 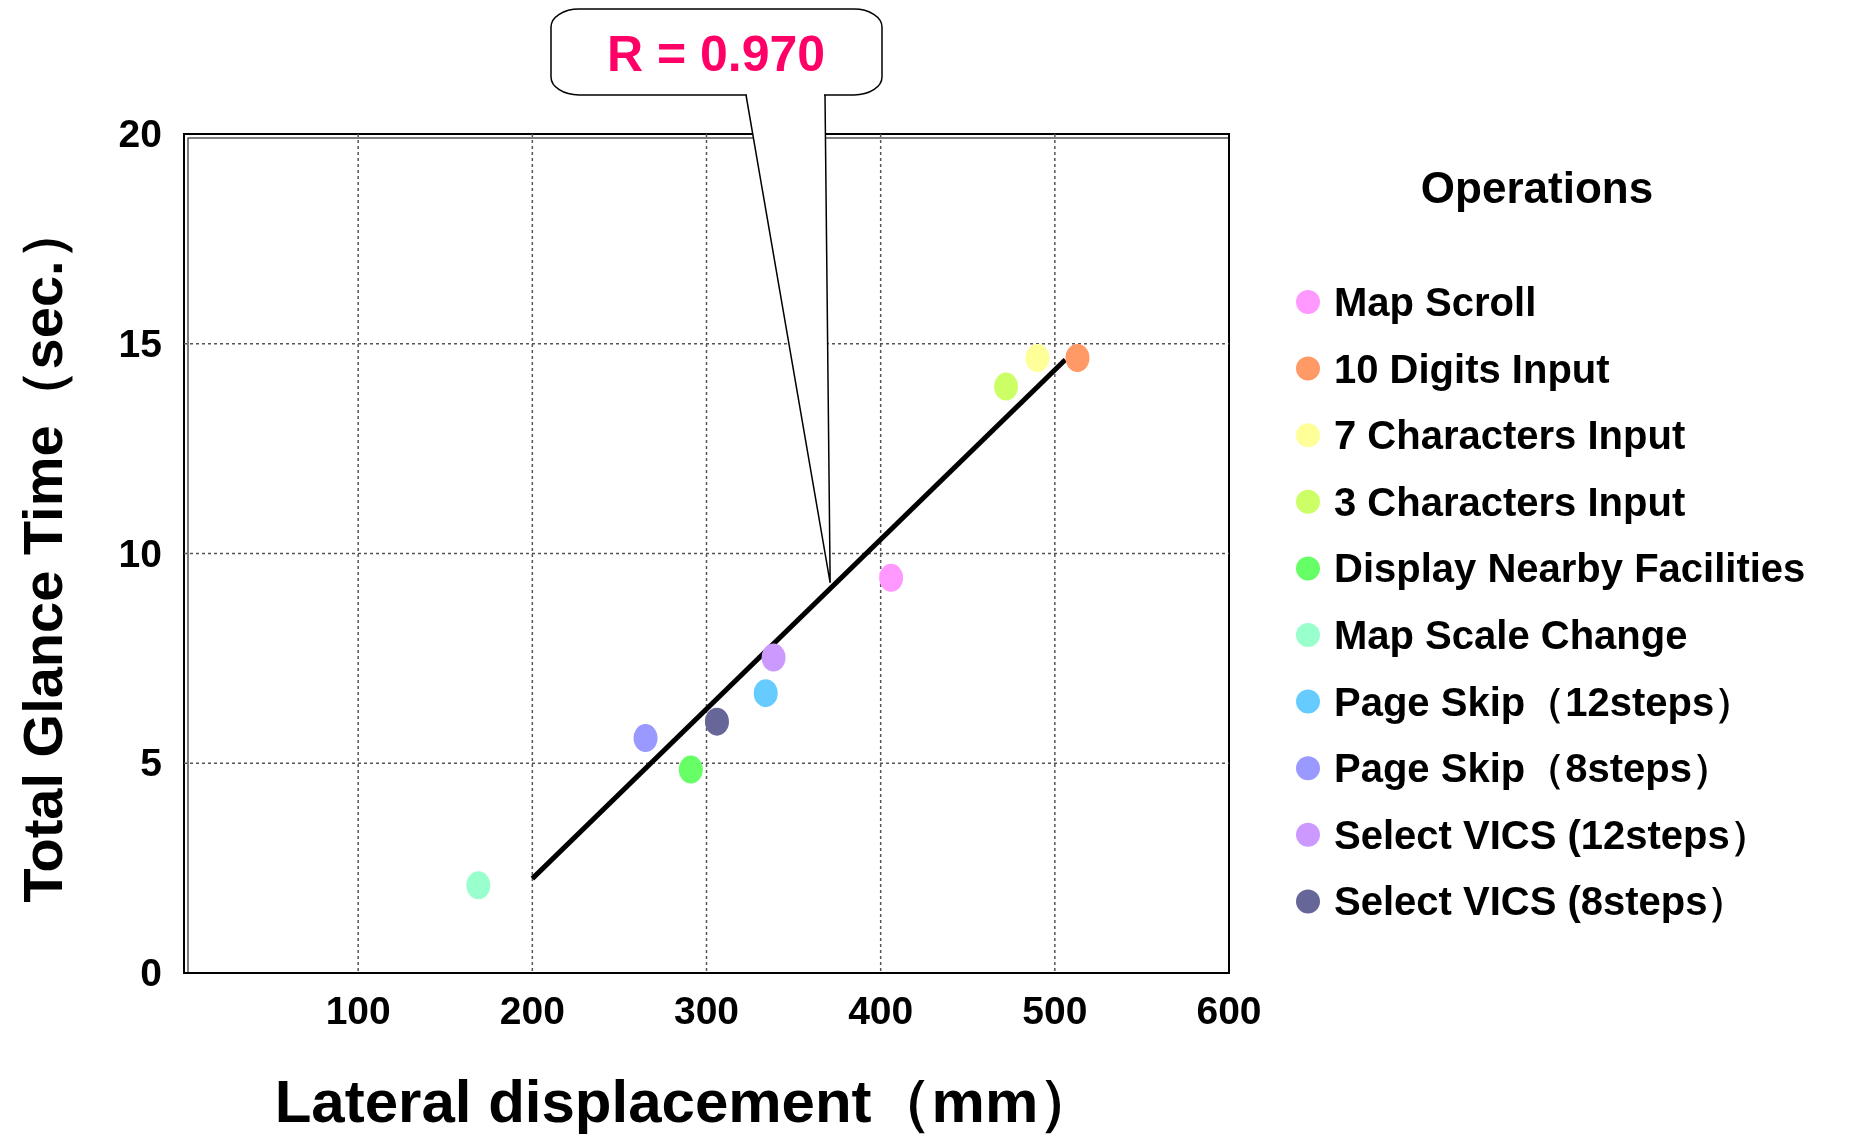 What do you see at coordinates (1510, 501) in the screenshot?
I see `legend-label: 3 Characters Input` at bounding box center [1510, 501].